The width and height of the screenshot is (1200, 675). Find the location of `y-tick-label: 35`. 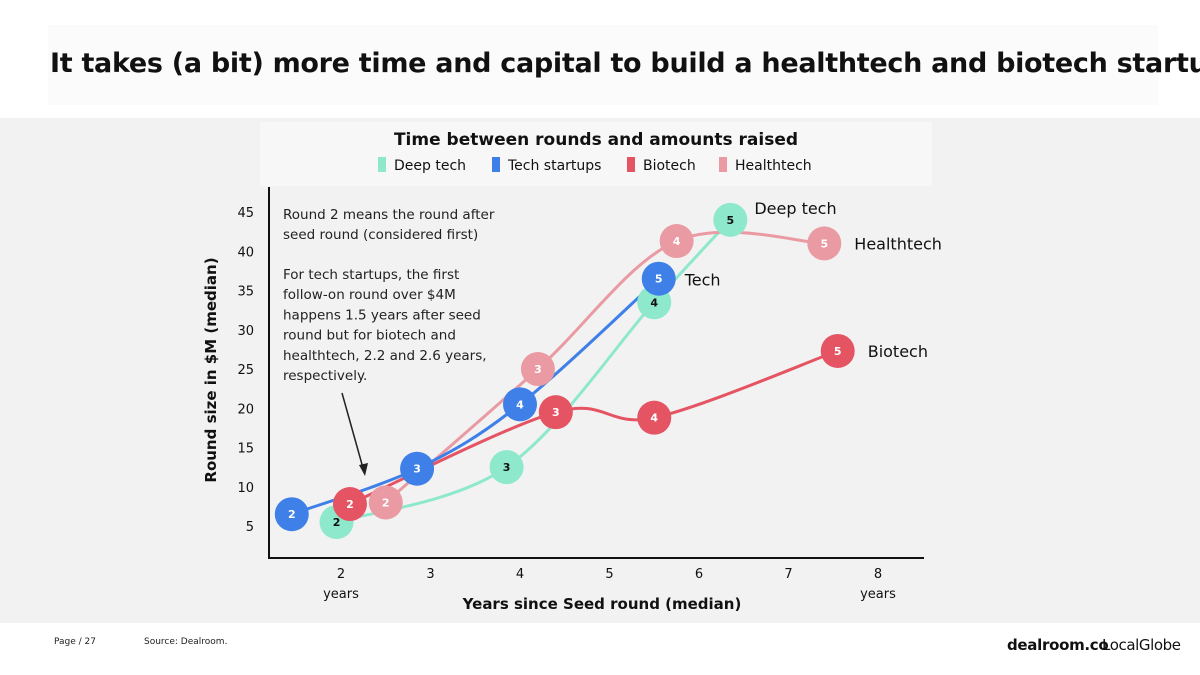

y-tick-label: 35 is located at coordinates (245, 292).